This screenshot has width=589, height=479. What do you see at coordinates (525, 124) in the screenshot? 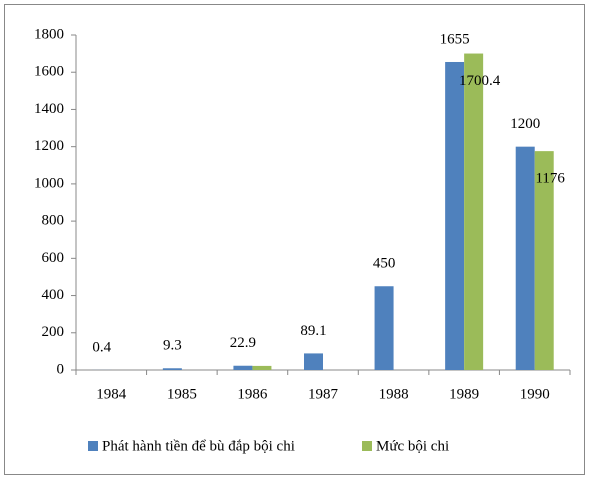
I see `data-label: 1200` at bounding box center [525, 124].